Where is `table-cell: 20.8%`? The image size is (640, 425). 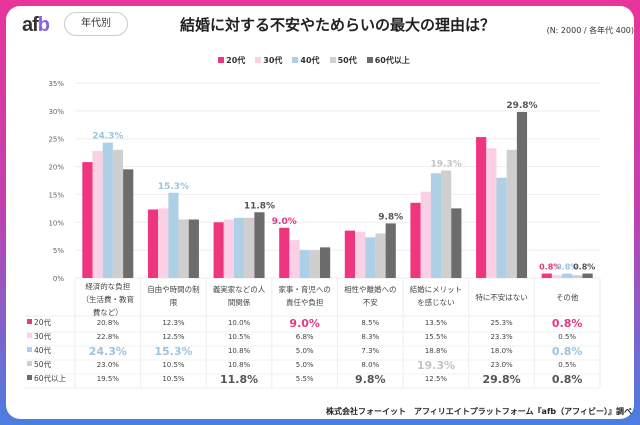 table-cell: 20.8% is located at coordinates (108, 323).